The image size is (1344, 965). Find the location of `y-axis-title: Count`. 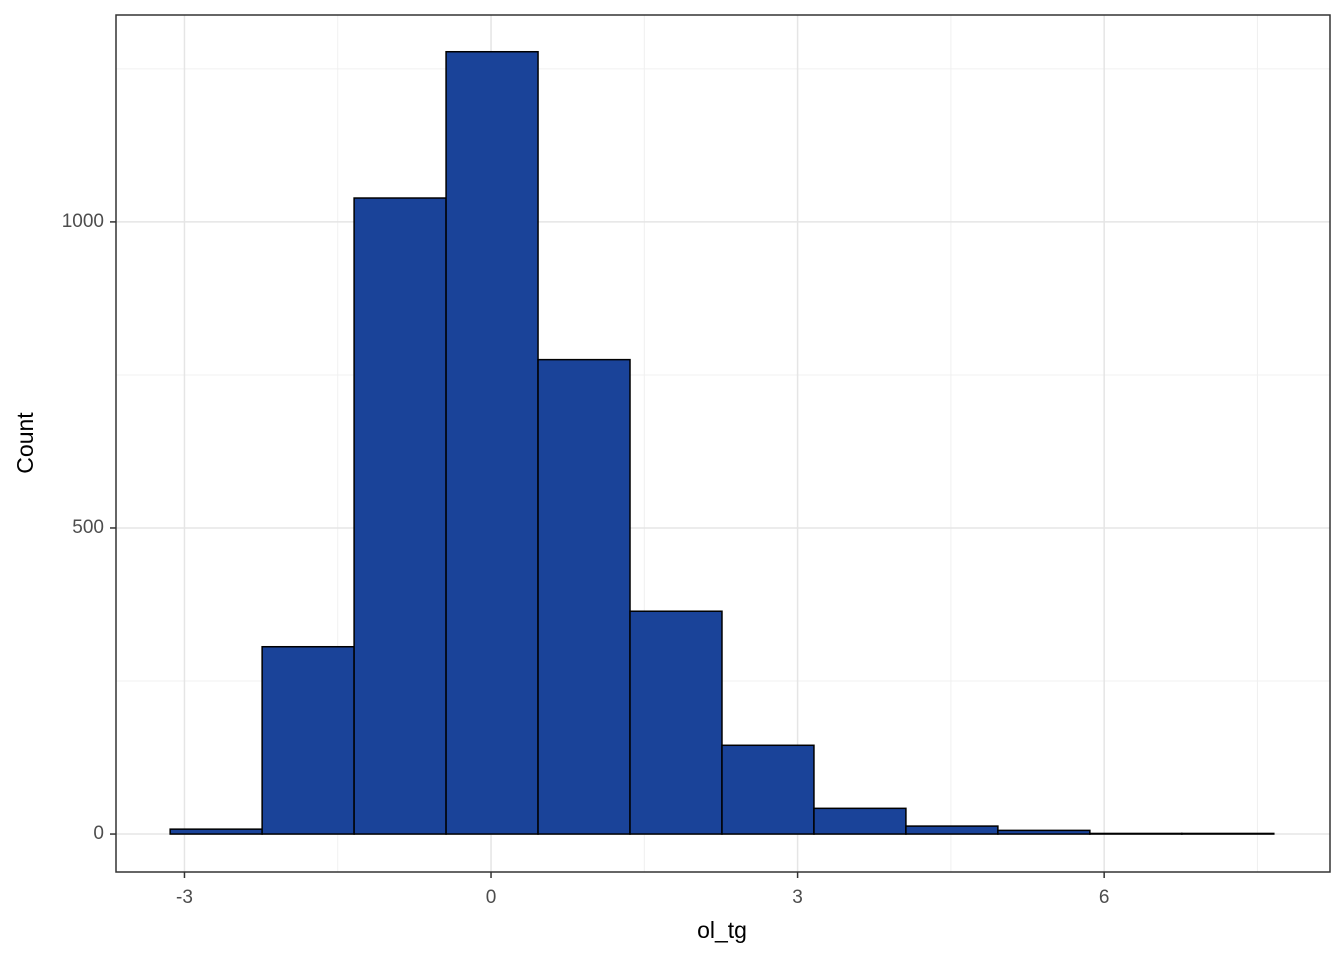

y-axis-title: Count is located at coordinates (25, 443).